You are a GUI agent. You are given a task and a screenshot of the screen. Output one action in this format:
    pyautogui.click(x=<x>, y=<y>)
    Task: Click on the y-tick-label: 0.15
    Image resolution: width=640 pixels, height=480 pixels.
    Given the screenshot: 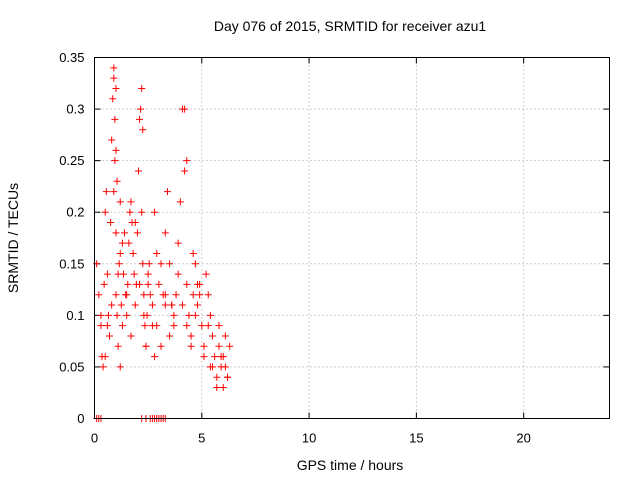 What is the action you would take?
    pyautogui.click(x=71, y=263)
    